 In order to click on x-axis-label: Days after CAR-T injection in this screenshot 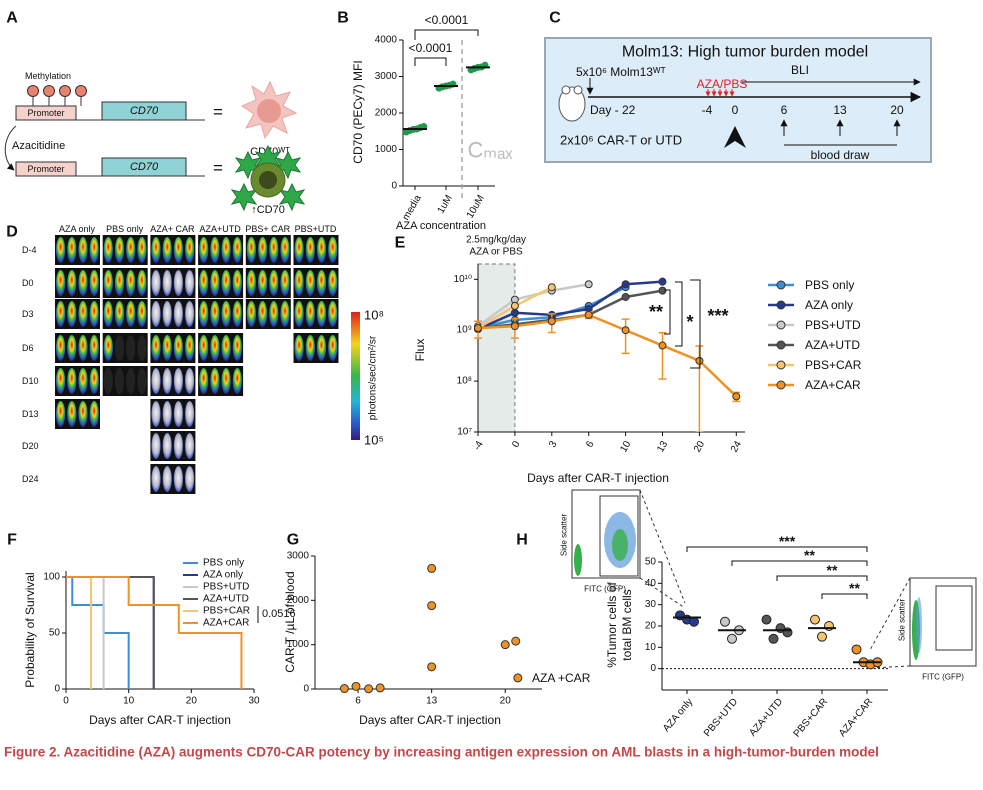, I will do `click(160, 720)`.